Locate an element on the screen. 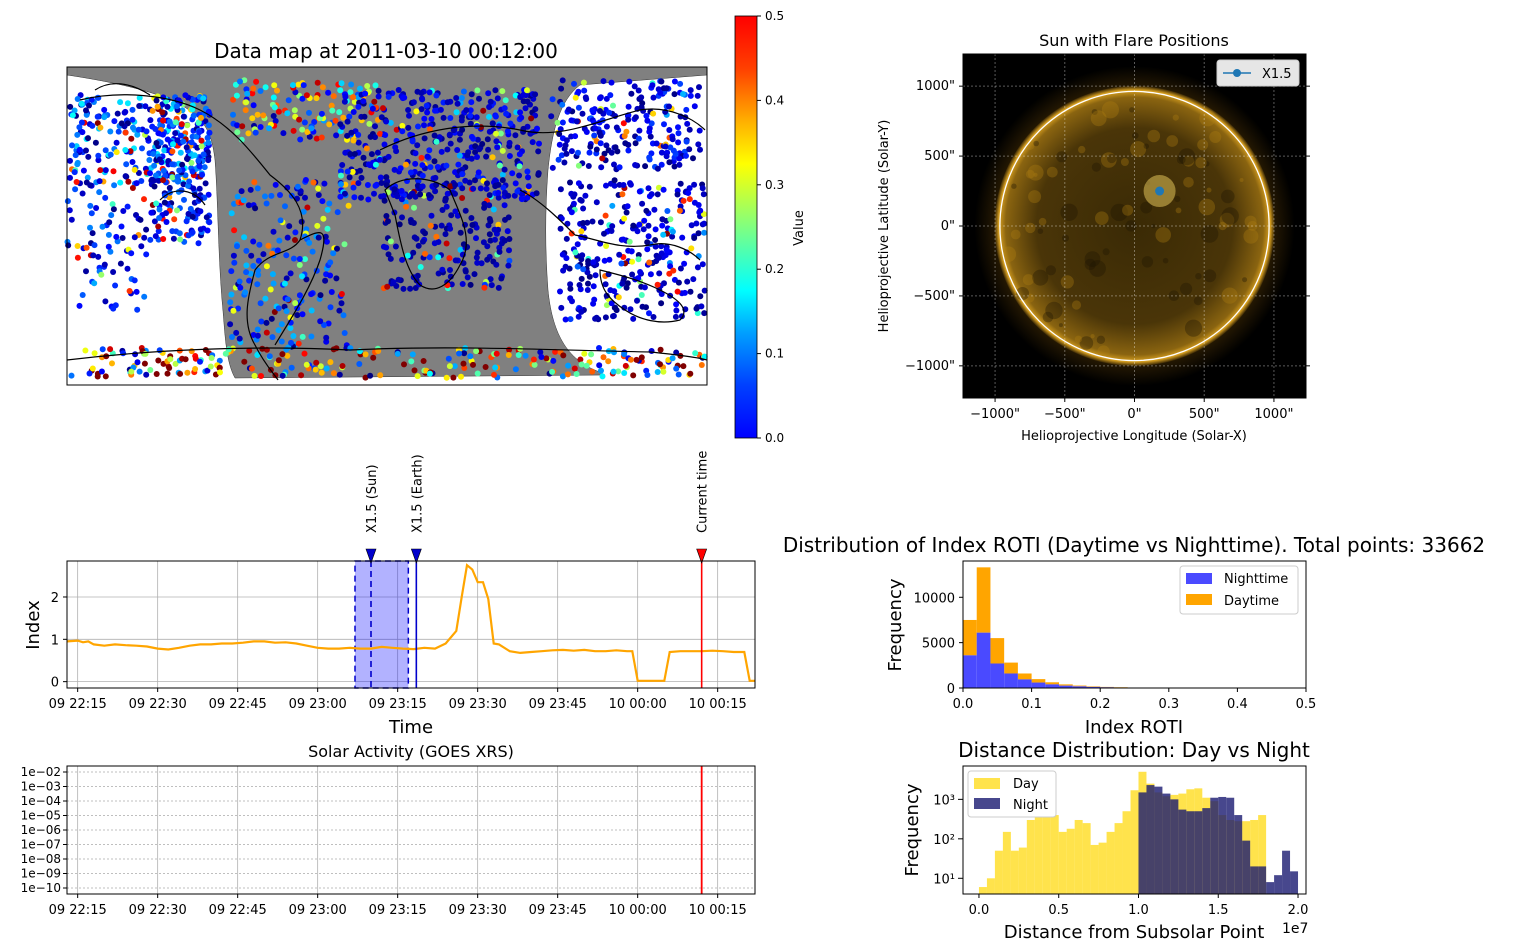  index-y-tick-label: 0 is located at coordinates (55, 683).